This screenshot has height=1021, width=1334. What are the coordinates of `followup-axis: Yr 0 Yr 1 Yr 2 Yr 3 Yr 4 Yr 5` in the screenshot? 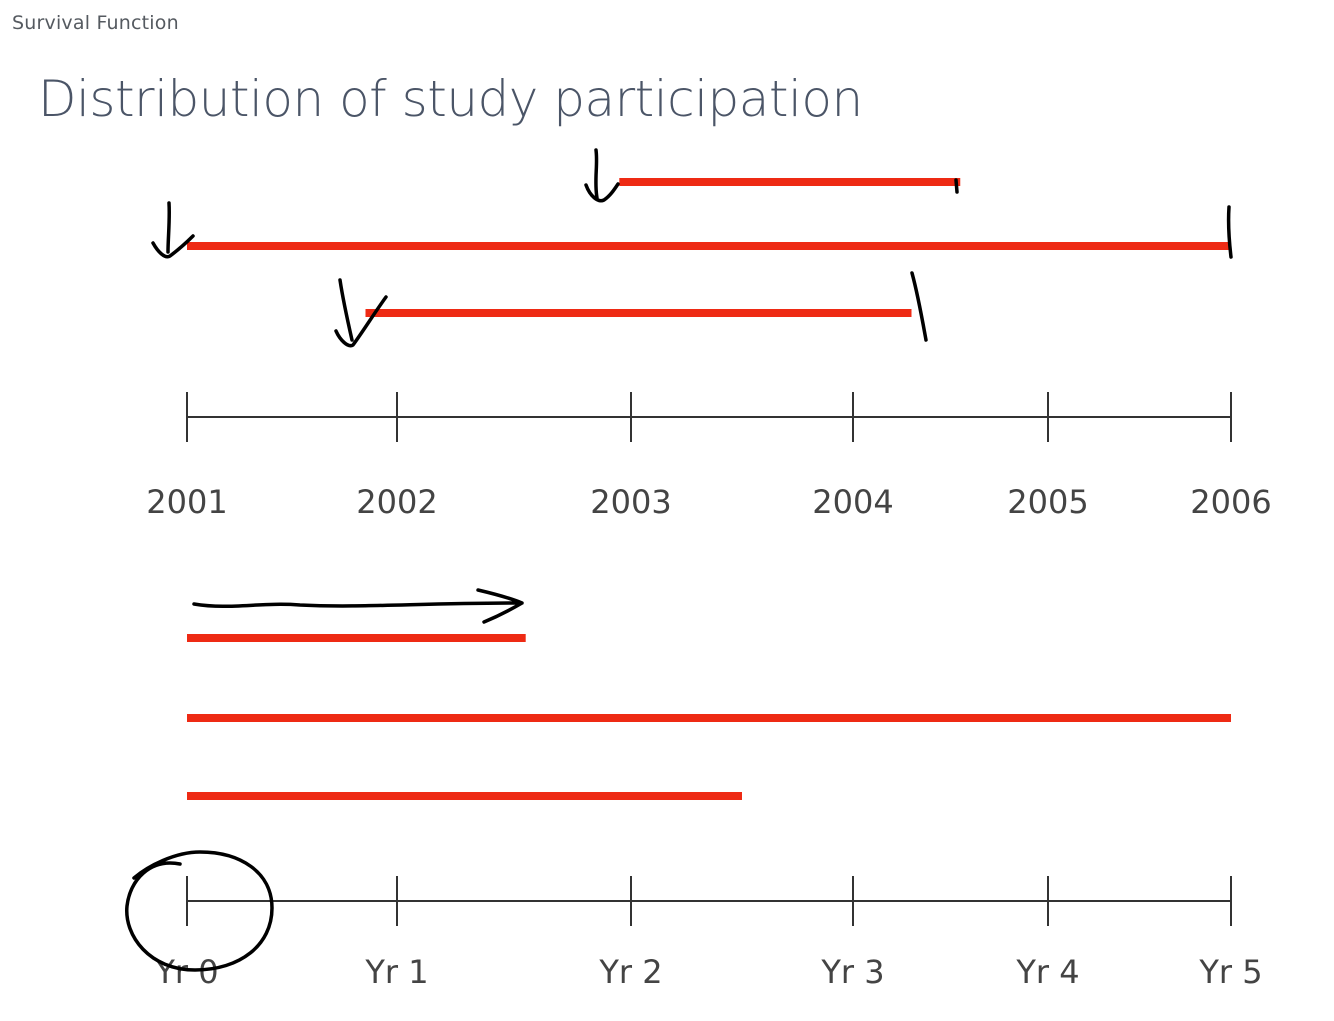 It's located at (708, 933).